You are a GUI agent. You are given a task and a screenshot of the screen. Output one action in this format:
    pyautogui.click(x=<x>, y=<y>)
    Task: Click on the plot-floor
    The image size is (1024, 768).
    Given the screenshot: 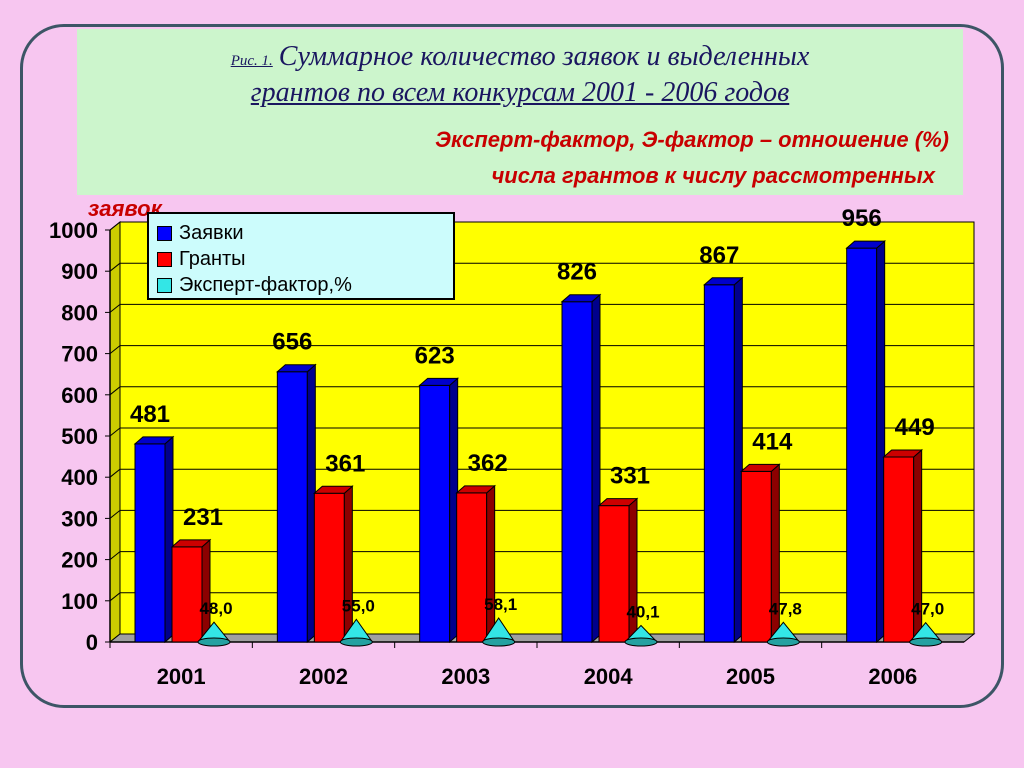 What is the action you would take?
    pyautogui.click(x=542, y=638)
    